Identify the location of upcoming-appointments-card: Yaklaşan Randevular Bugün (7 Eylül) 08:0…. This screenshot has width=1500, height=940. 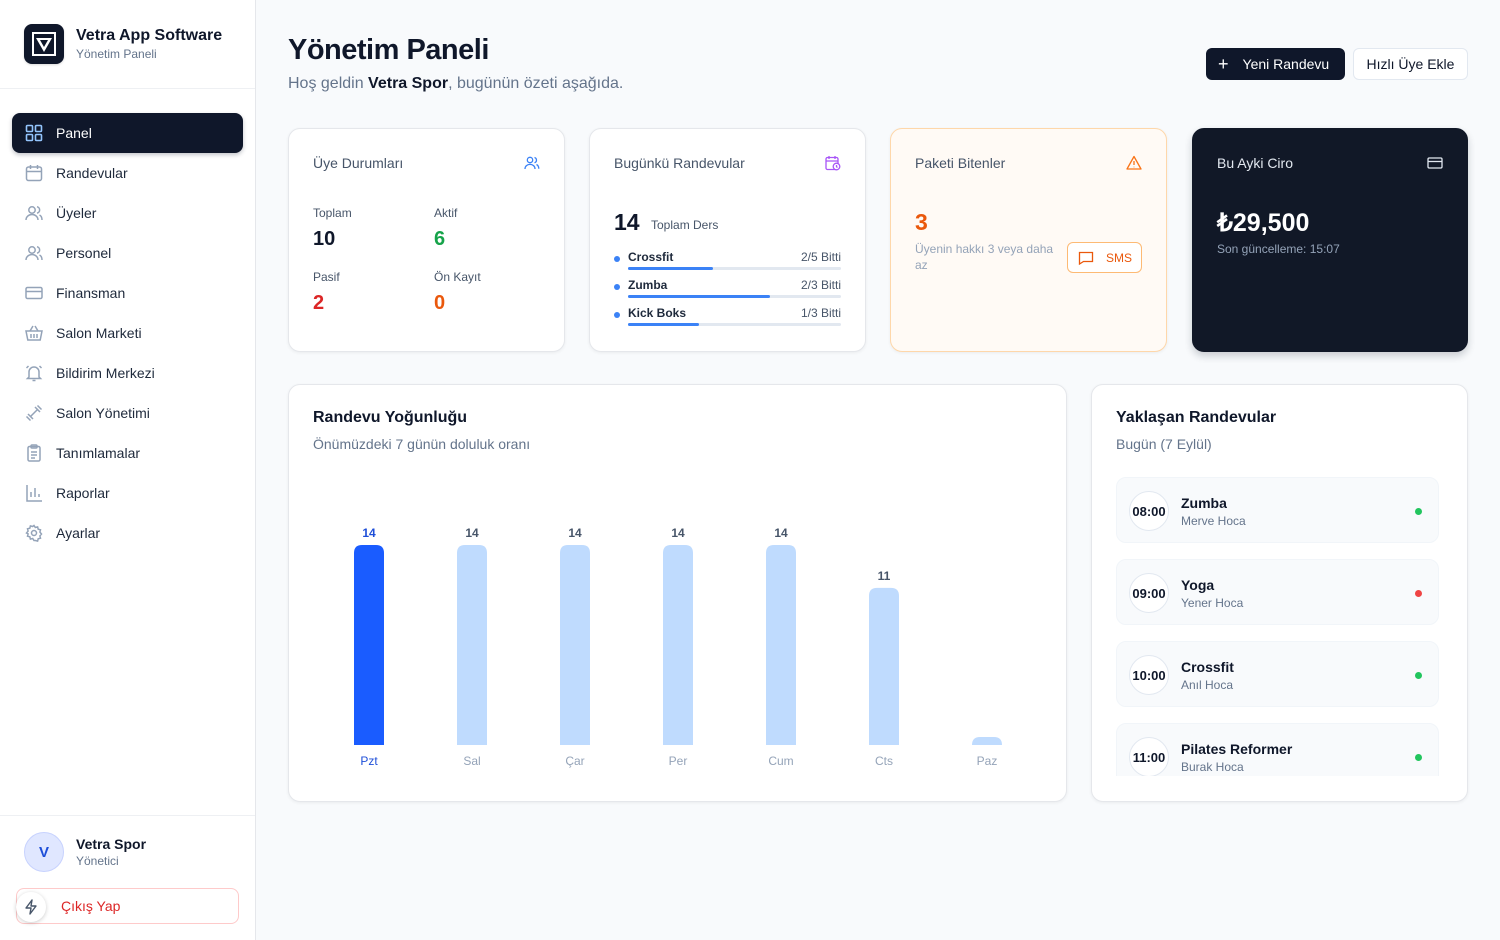
(1279, 593).